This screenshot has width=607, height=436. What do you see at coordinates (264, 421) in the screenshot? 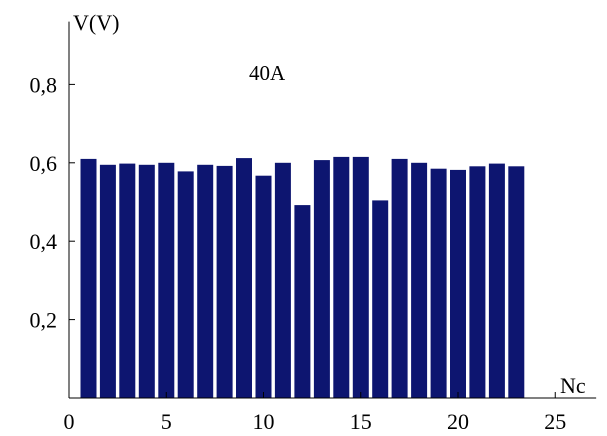
I see `x-tick-label: 10` at bounding box center [264, 421].